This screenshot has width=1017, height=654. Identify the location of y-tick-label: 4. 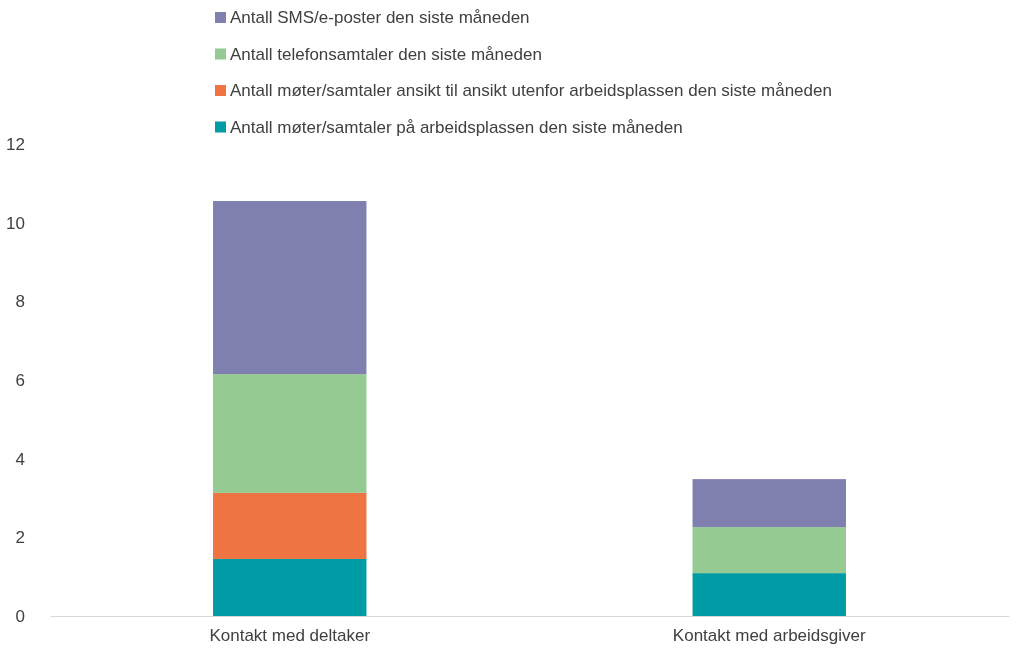
(20, 459).